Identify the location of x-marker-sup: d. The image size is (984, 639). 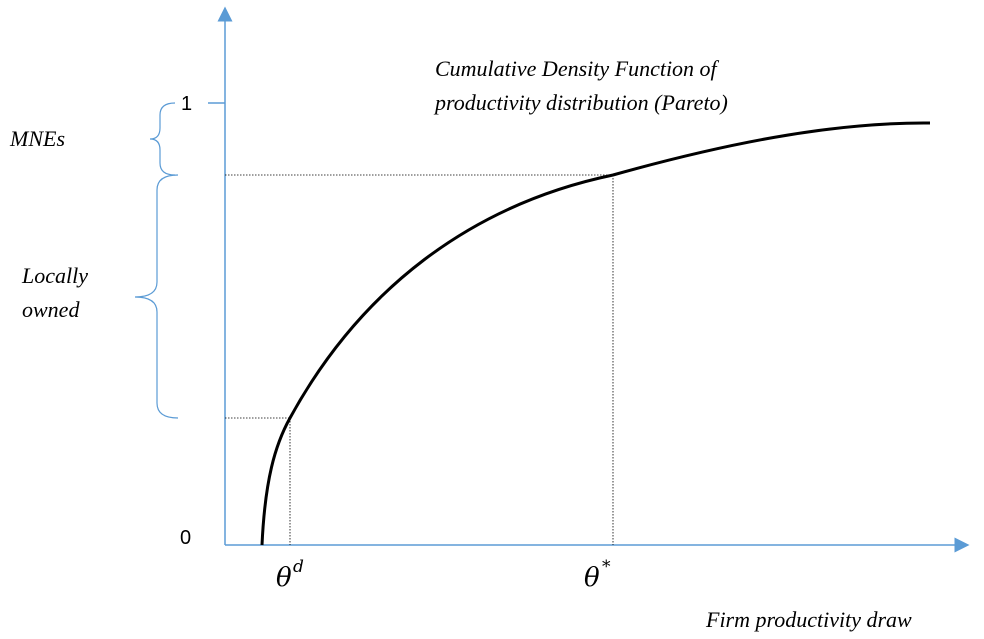
(298, 567).